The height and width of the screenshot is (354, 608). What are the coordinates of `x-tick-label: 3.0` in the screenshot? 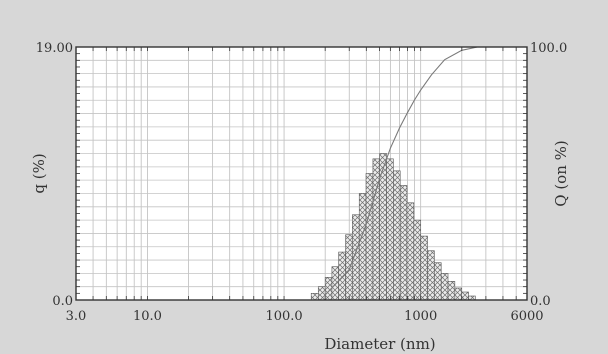 It's located at (76, 316).